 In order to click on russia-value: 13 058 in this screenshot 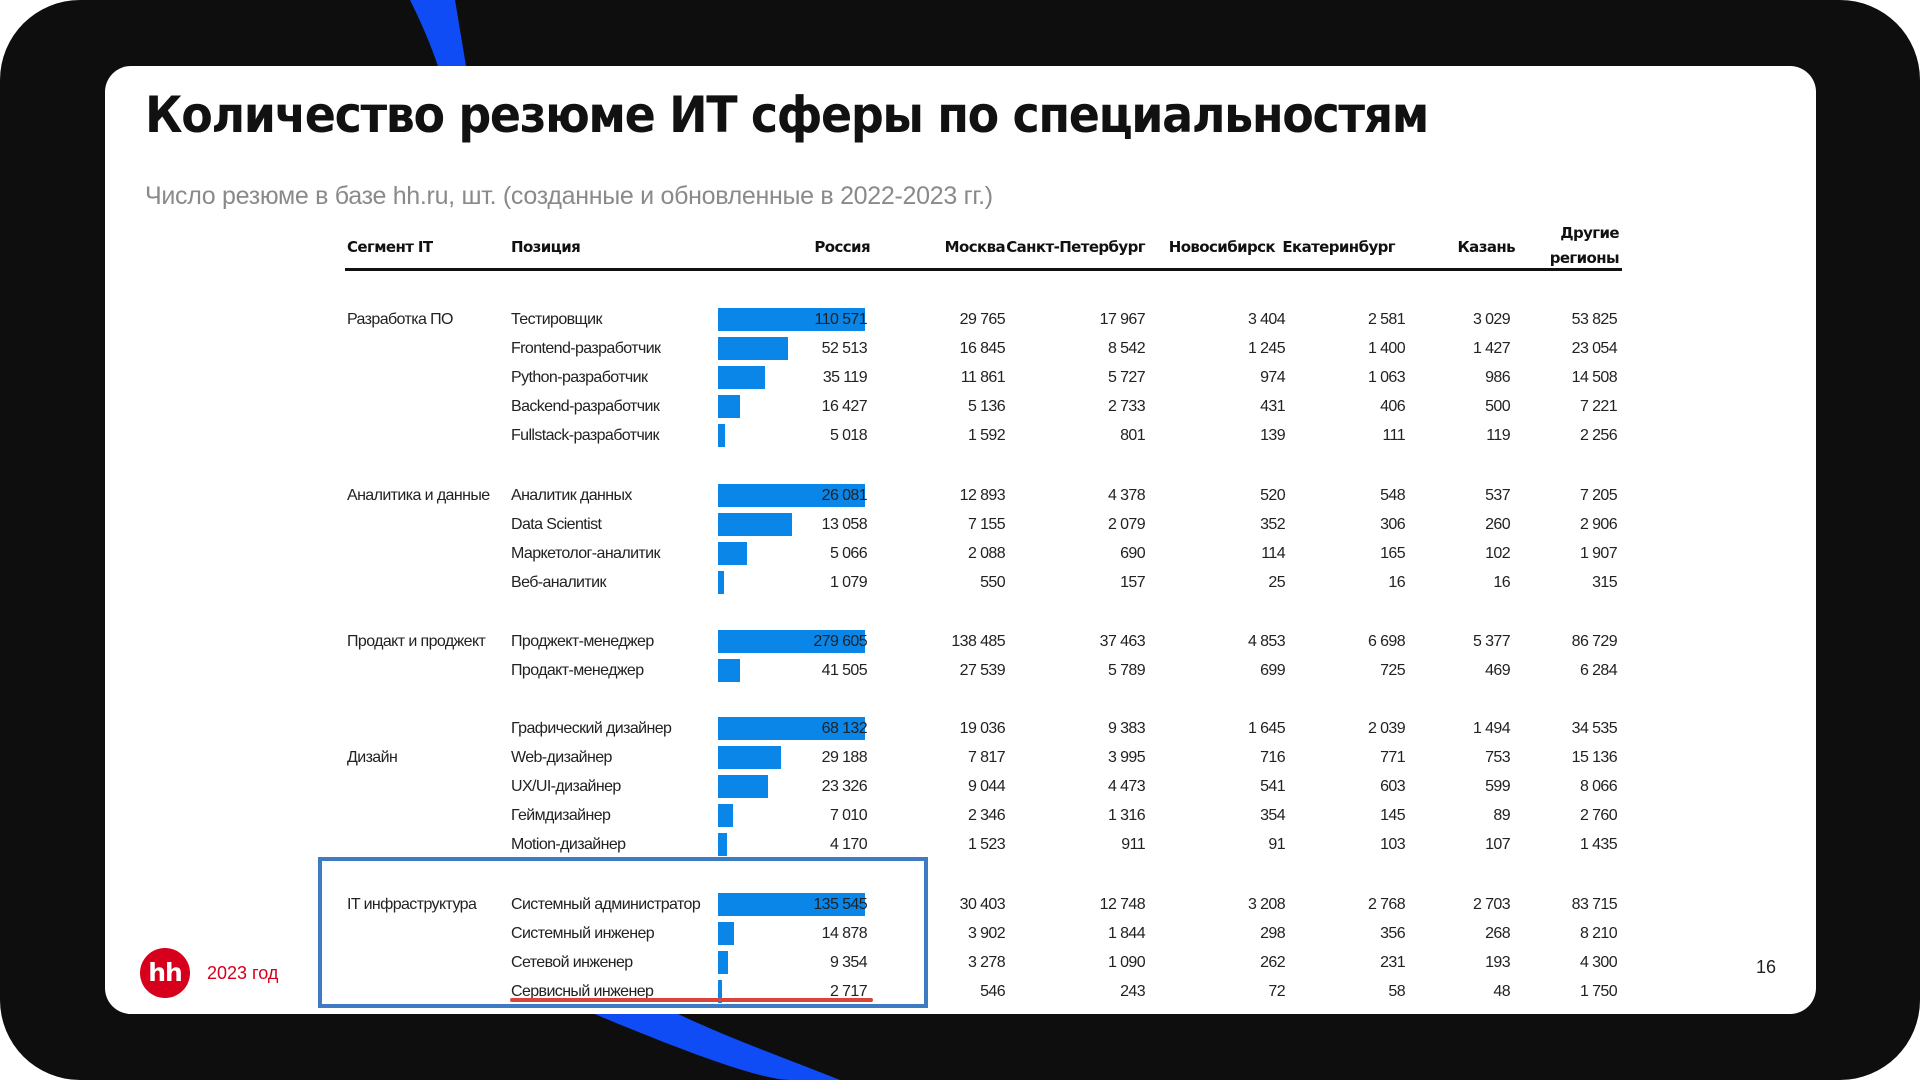, I will do `click(844, 524)`.